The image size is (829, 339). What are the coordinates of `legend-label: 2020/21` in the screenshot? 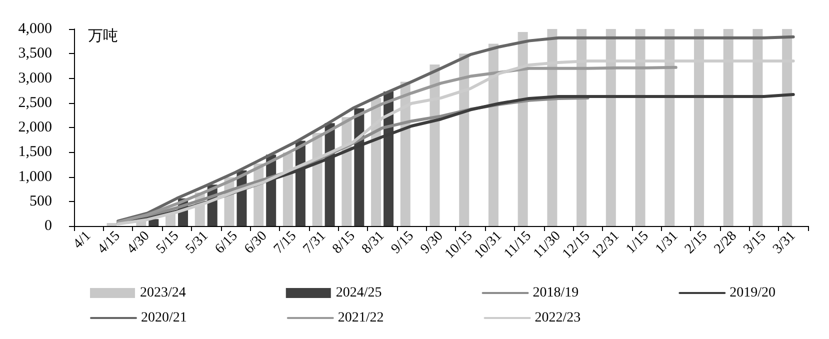 It's located at (164, 318).